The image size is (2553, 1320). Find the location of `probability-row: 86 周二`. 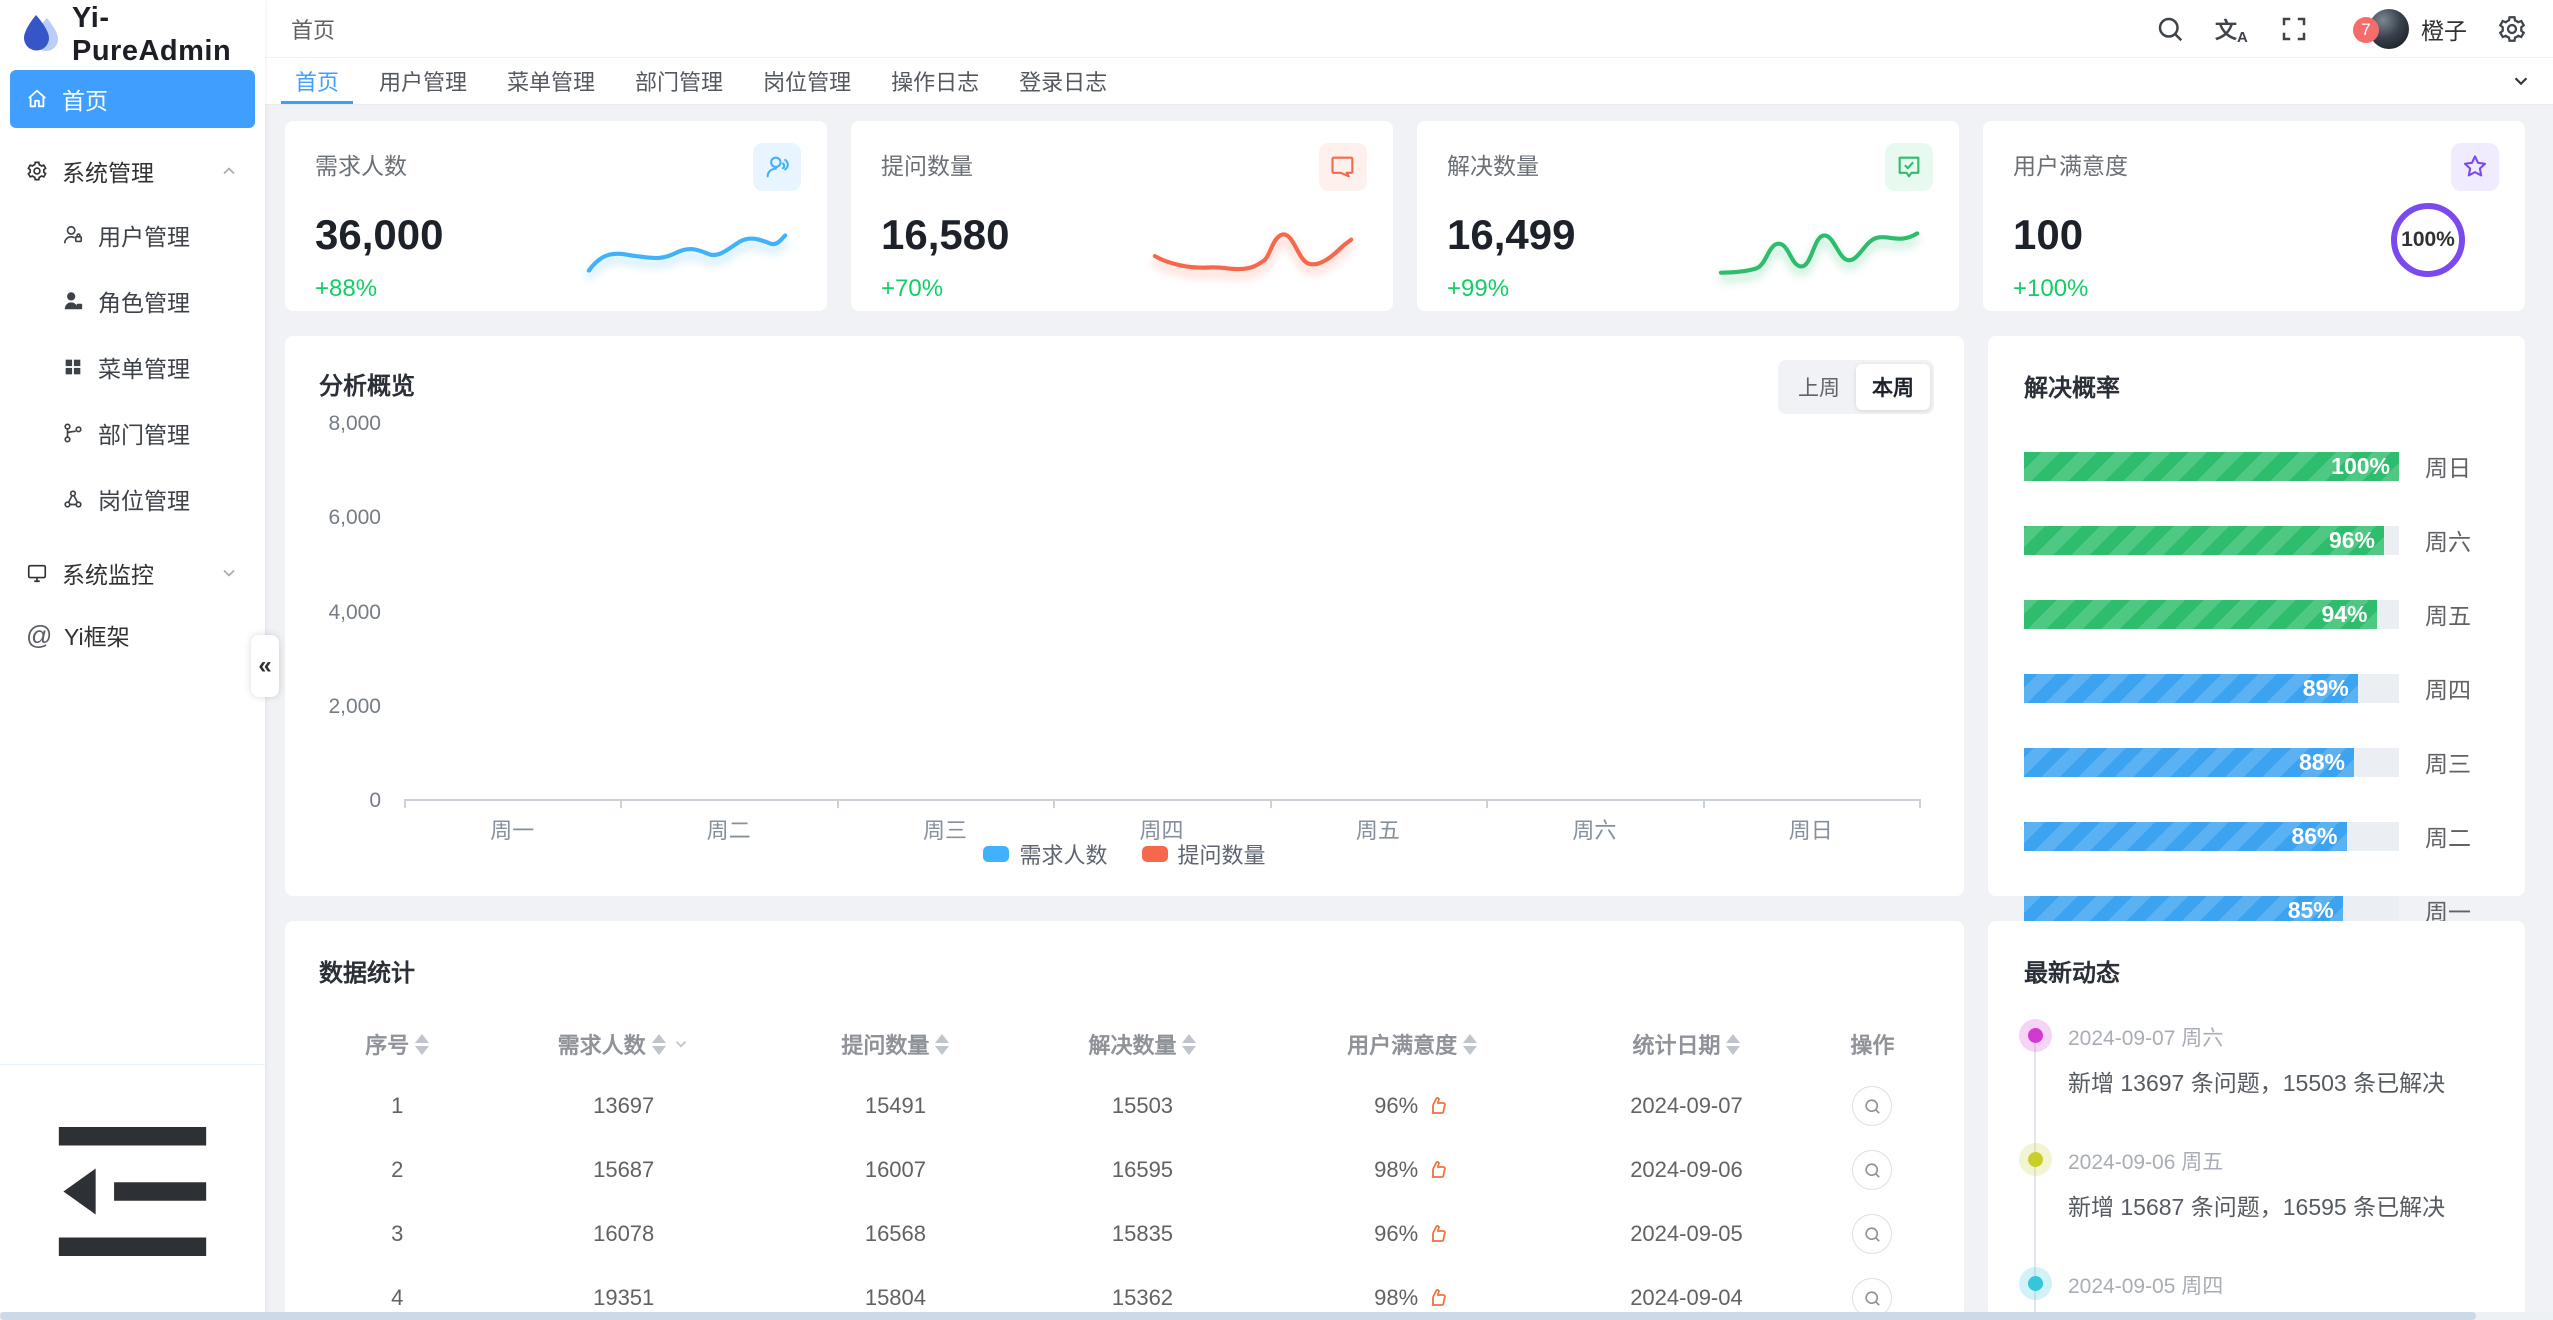

probability-row: 86 周二 is located at coordinates (2256, 836).